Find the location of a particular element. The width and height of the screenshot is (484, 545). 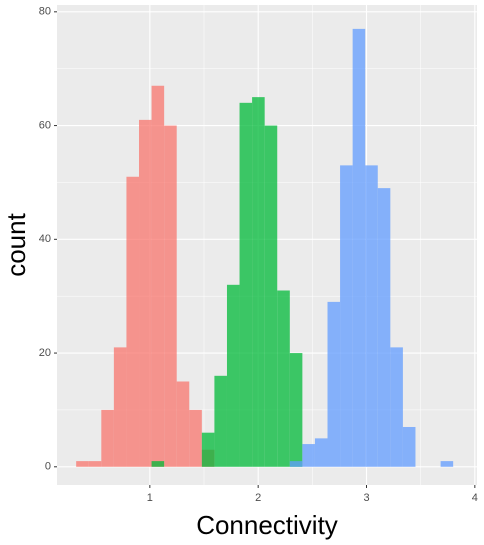

y-tick-label: 60 is located at coordinates (45, 125).